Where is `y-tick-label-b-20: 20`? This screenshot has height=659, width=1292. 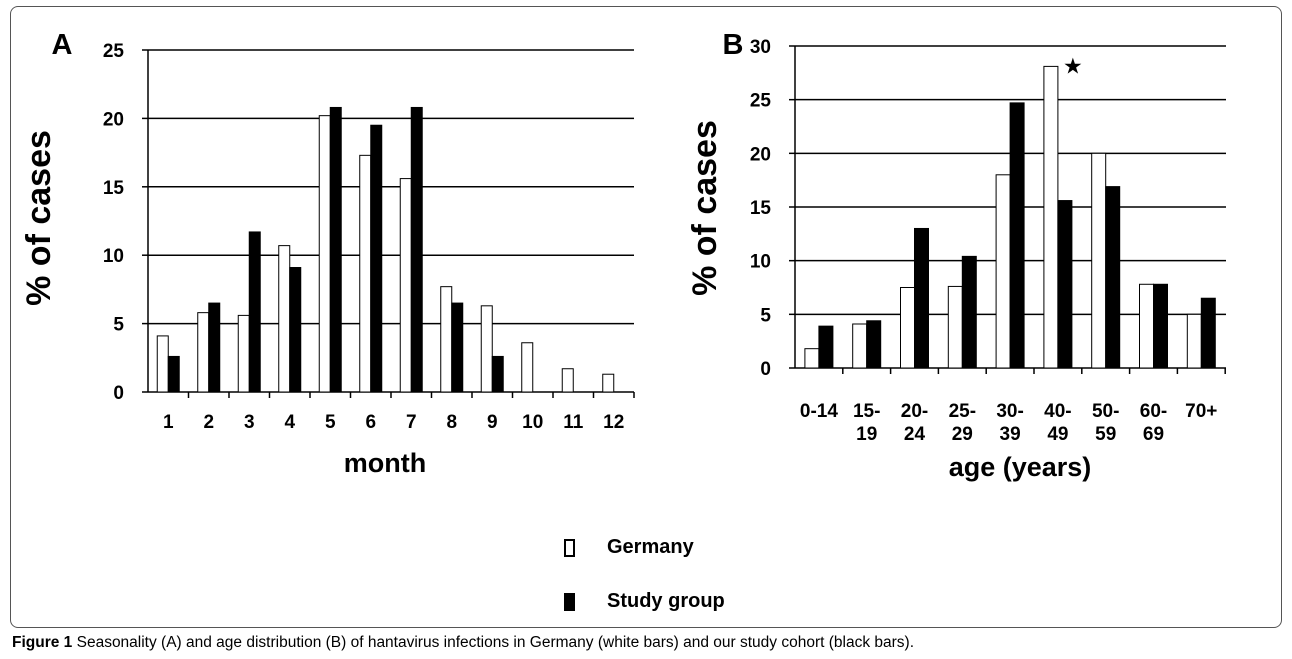 y-tick-label-b-20: 20 is located at coordinates (760, 154).